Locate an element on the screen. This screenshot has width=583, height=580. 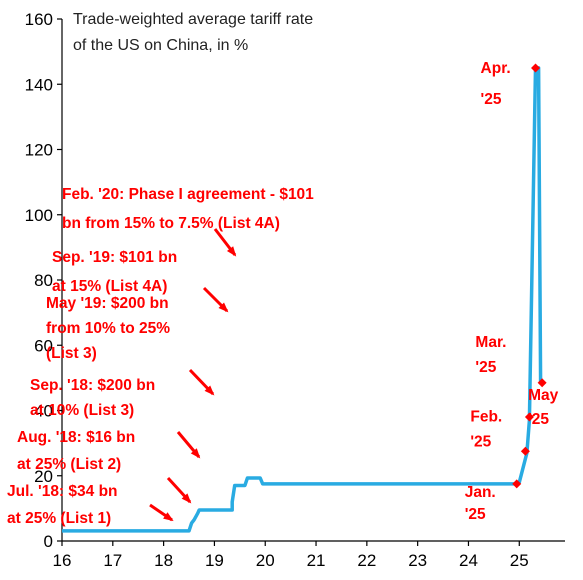
policy-annotation: May '19: $200 bn from 10% to 25% (List 3) is located at coordinates (108, 328).